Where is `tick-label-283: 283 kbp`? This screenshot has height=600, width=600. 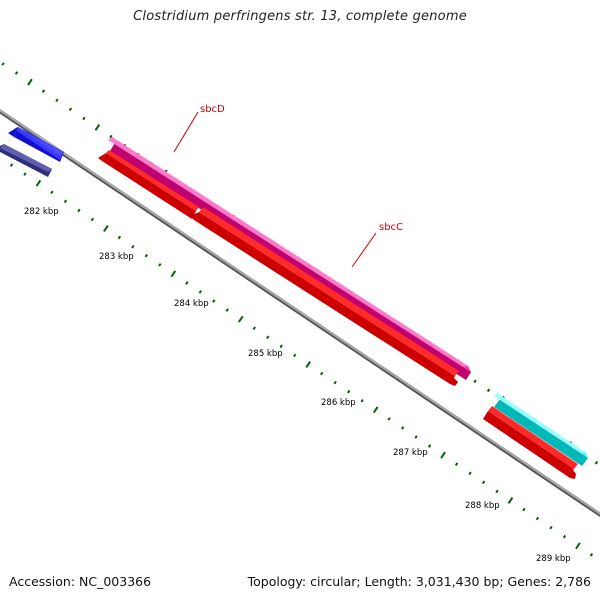
tick-label-283: 283 kbp is located at coordinates (116, 257).